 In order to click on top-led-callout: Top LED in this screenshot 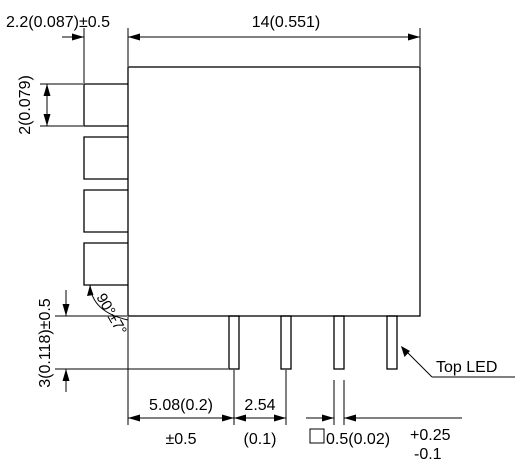, I will do `click(458, 362)`.